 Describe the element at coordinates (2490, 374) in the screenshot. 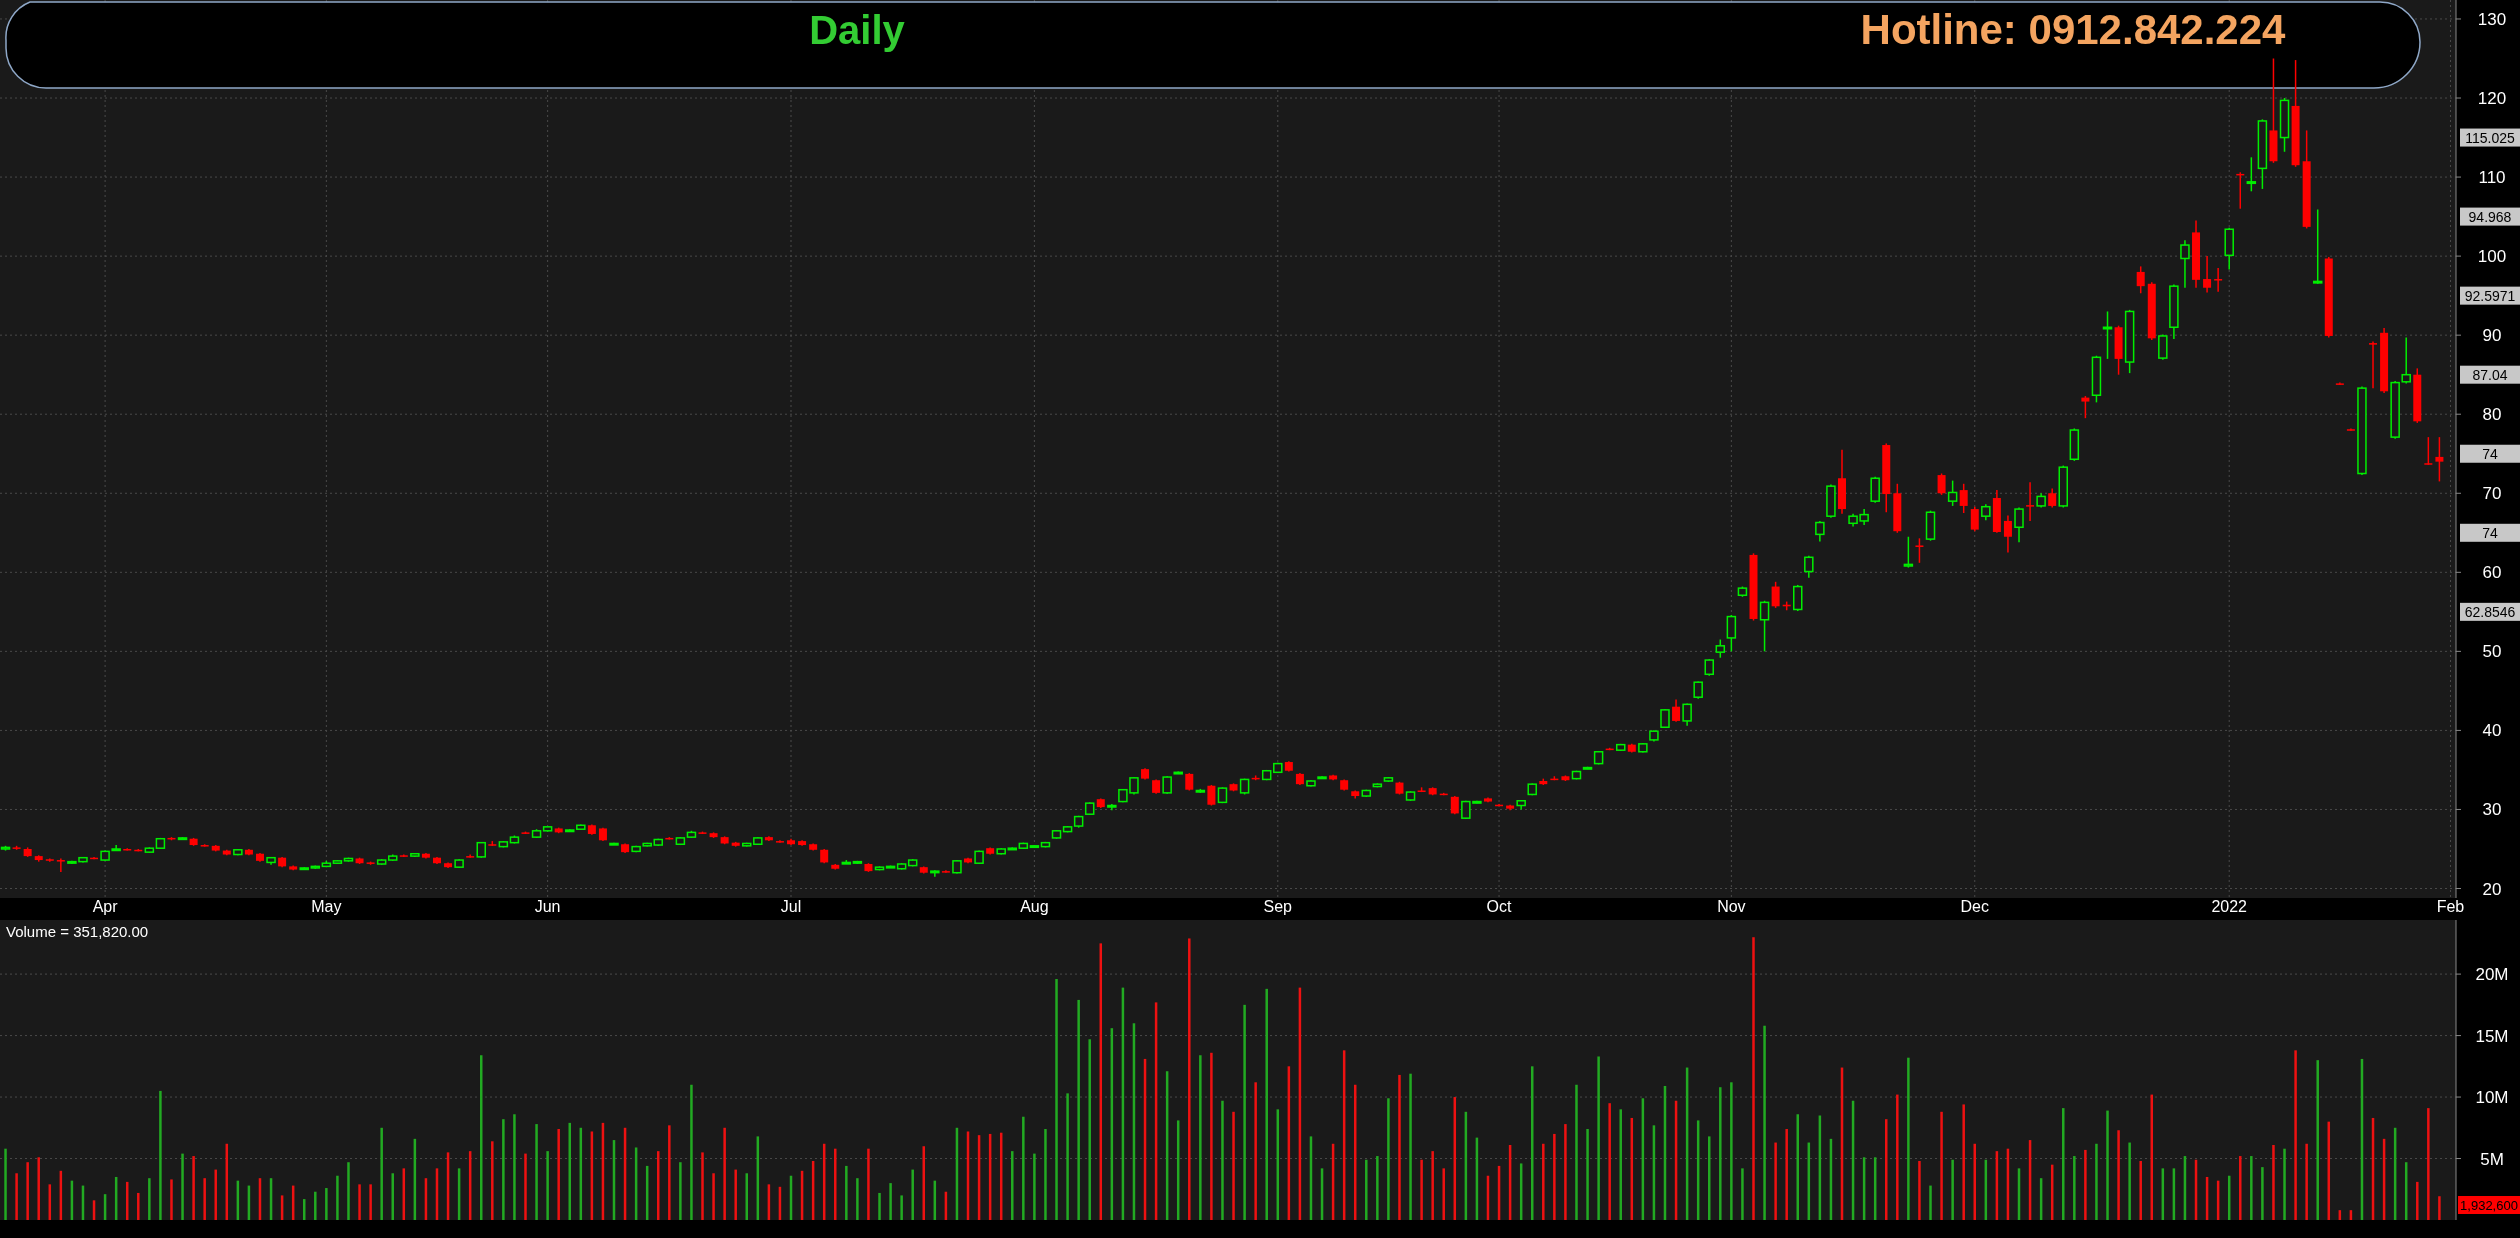

I see `text: 87.04` at that location.